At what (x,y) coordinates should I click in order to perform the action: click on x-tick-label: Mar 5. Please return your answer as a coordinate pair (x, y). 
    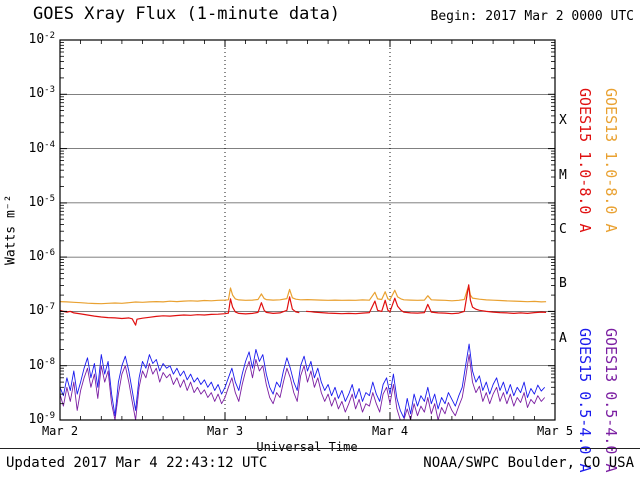
    Looking at the image, I should click on (555, 431).